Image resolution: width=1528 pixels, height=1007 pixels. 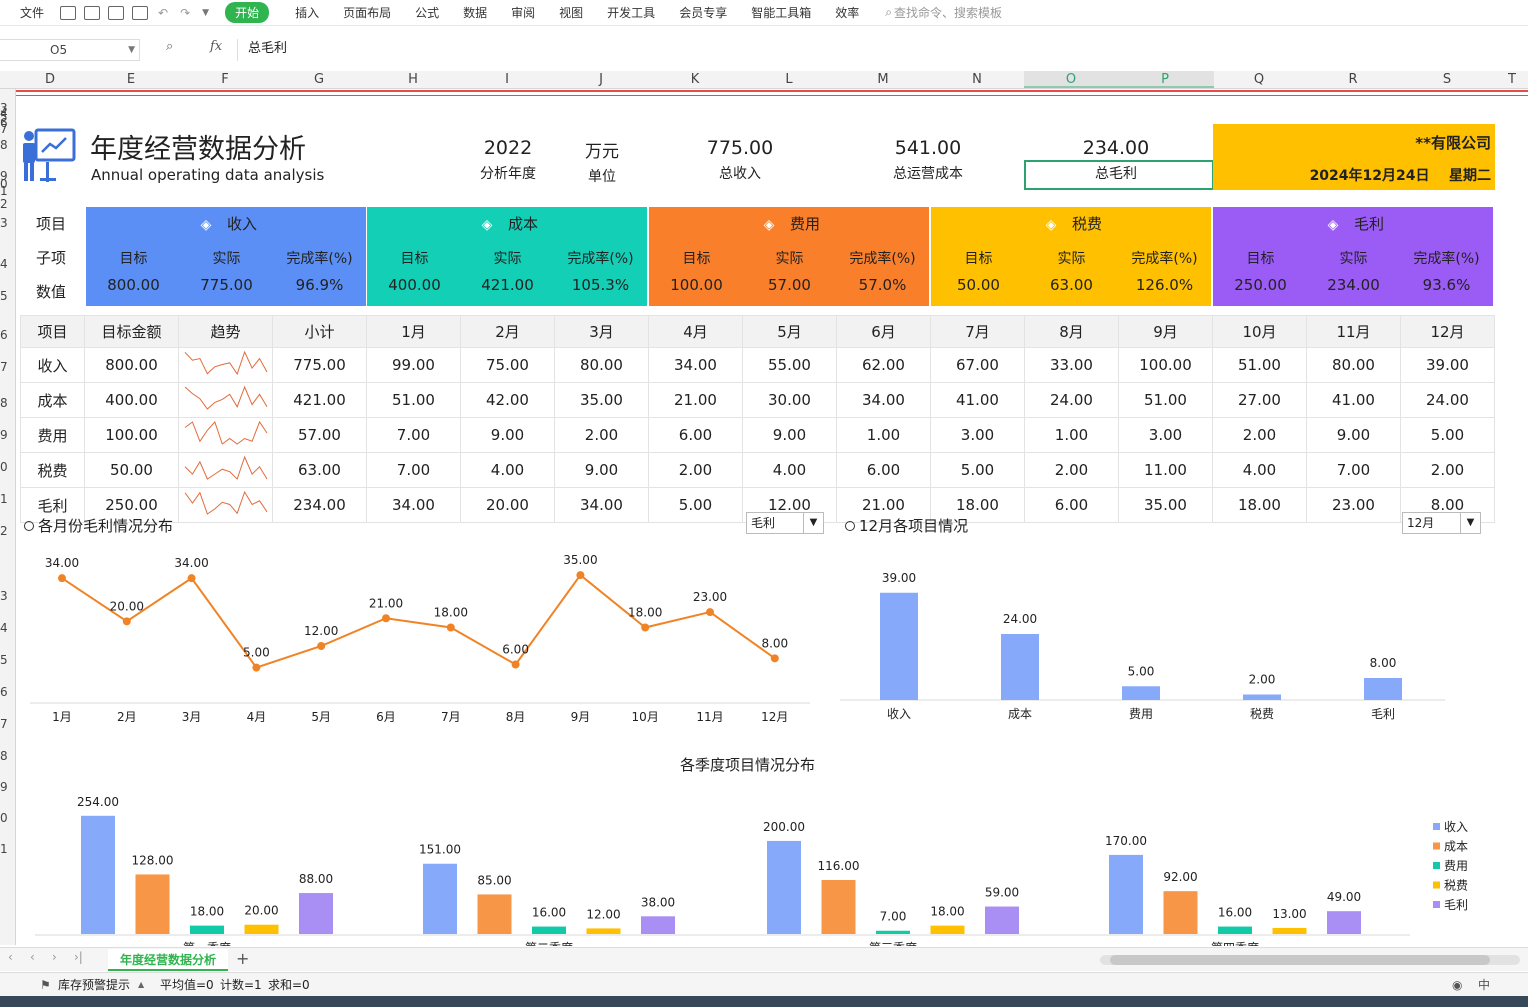 What do you see at coordinates (131, 435) in the screenshot?
I see `target-cell: 100.00` at bounding box center [131, 435].